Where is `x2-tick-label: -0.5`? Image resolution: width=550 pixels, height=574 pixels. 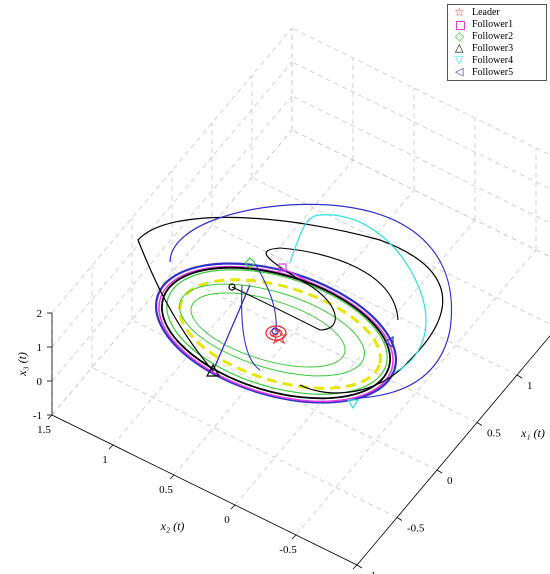 x2-tick-label: -0.5 is located at coordinates (288, 550).